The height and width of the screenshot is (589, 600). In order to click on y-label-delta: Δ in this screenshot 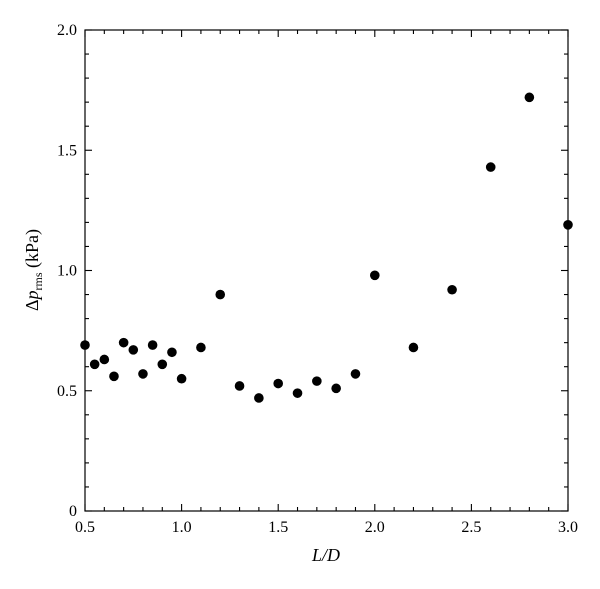, I will do `click(32, 305)`.